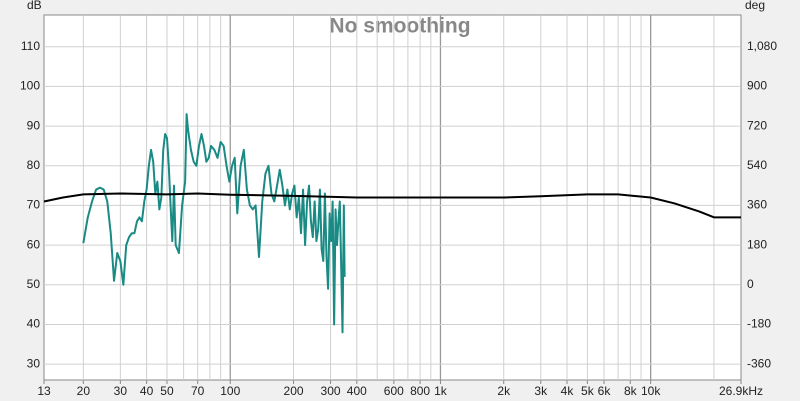  I want to click on x-tick-label: 800, so click(420, 391).